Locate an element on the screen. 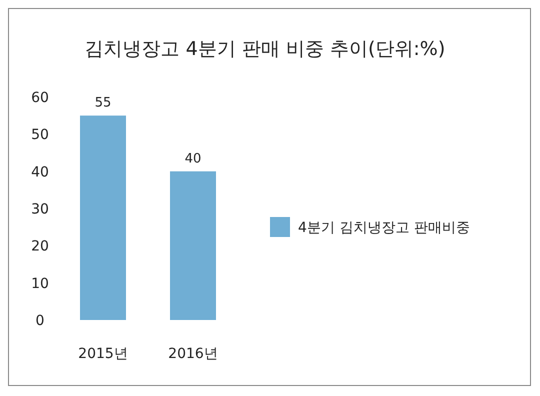 The image size is (540, 396). data-label: 40 is located at coordinates (193, 158).